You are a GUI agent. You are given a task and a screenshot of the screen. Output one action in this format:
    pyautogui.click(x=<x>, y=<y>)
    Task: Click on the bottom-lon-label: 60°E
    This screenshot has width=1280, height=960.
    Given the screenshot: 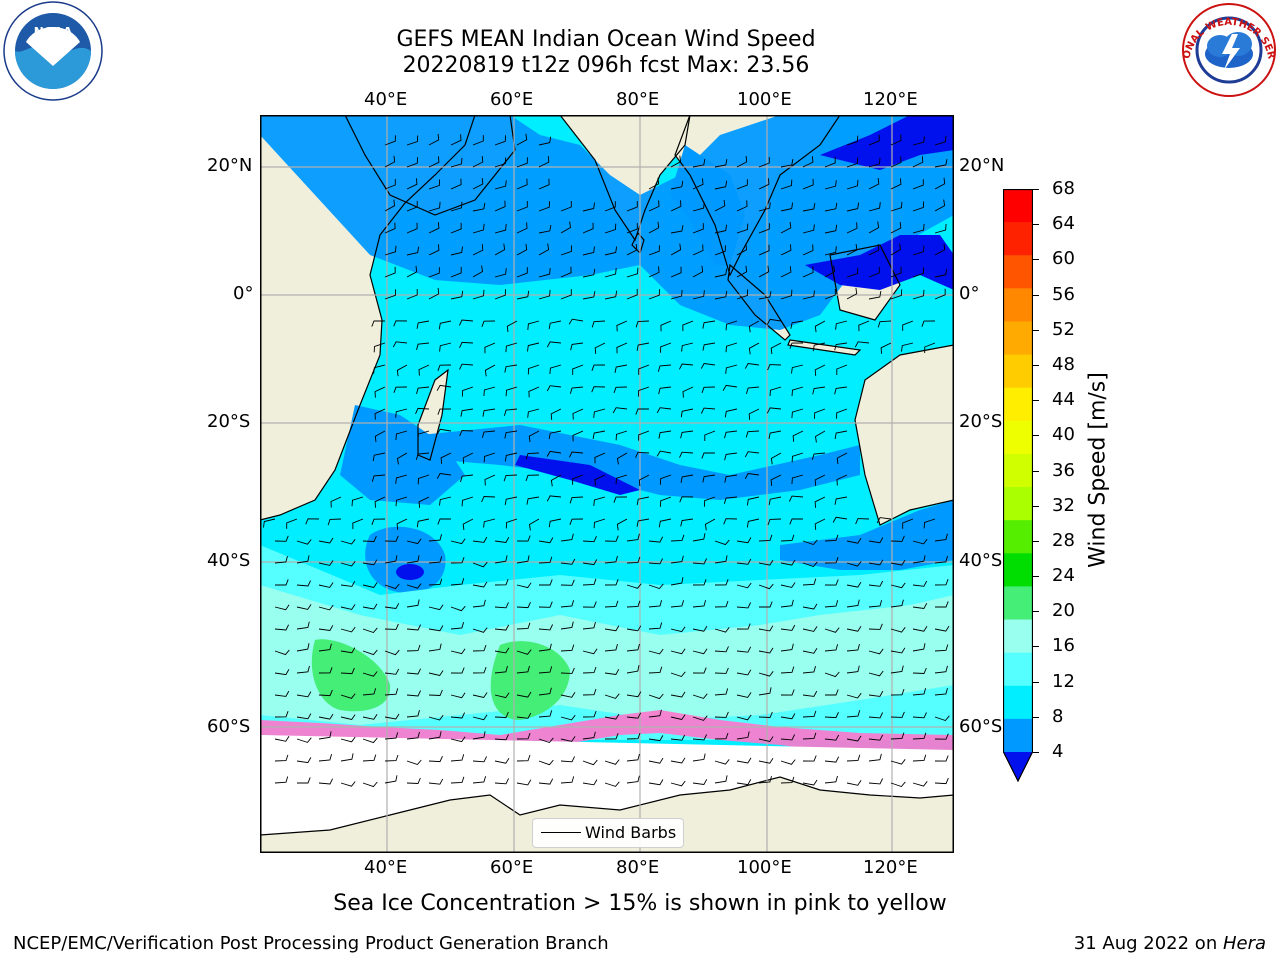 What is the action you would take?
    pyautogui.click(x=512, y=867)
    